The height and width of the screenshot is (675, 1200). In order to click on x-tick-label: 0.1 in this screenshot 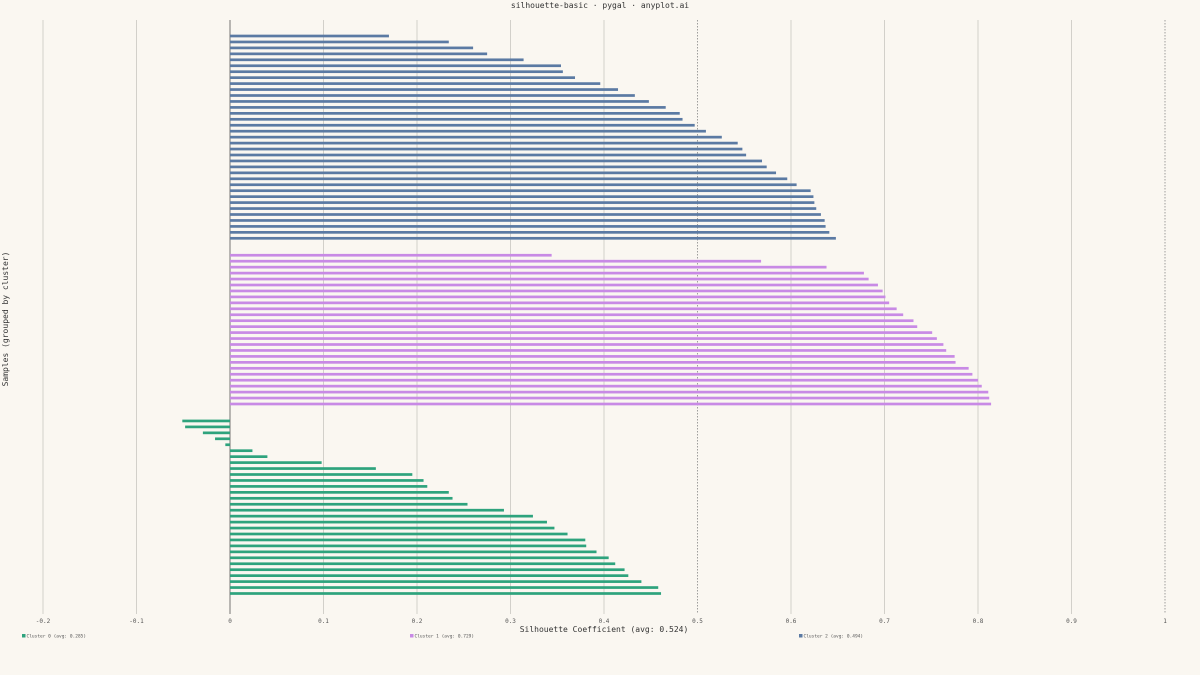, I will do `click(323, 621)`.